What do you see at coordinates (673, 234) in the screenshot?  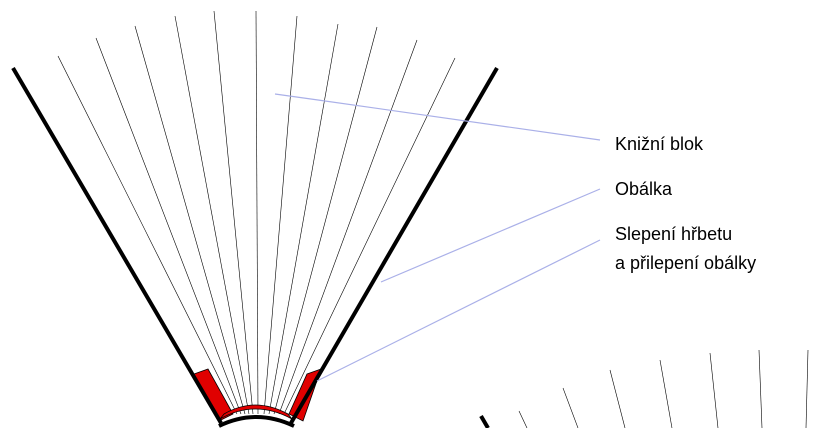 I see `label-glue-line1: Slepení hřbetu` at bounding box center [673, 234].